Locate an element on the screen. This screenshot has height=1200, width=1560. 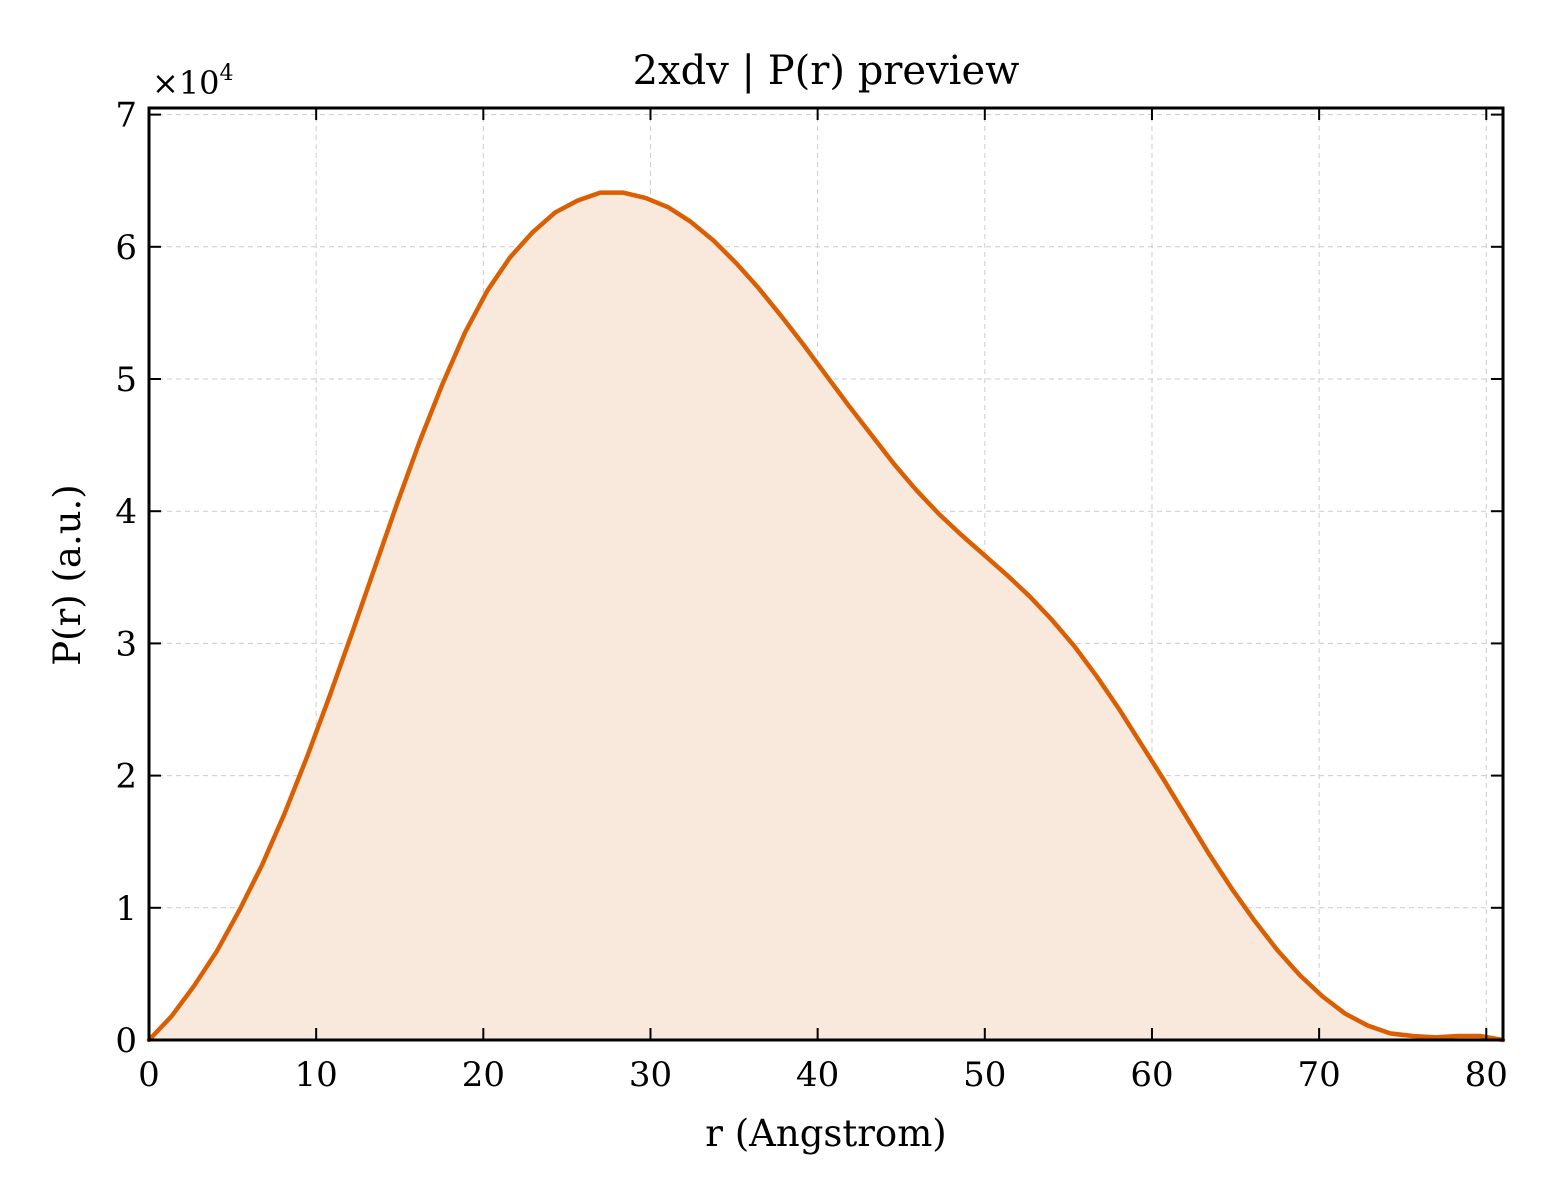
y-tick-label: 6 is located at coordinates (126, 248).